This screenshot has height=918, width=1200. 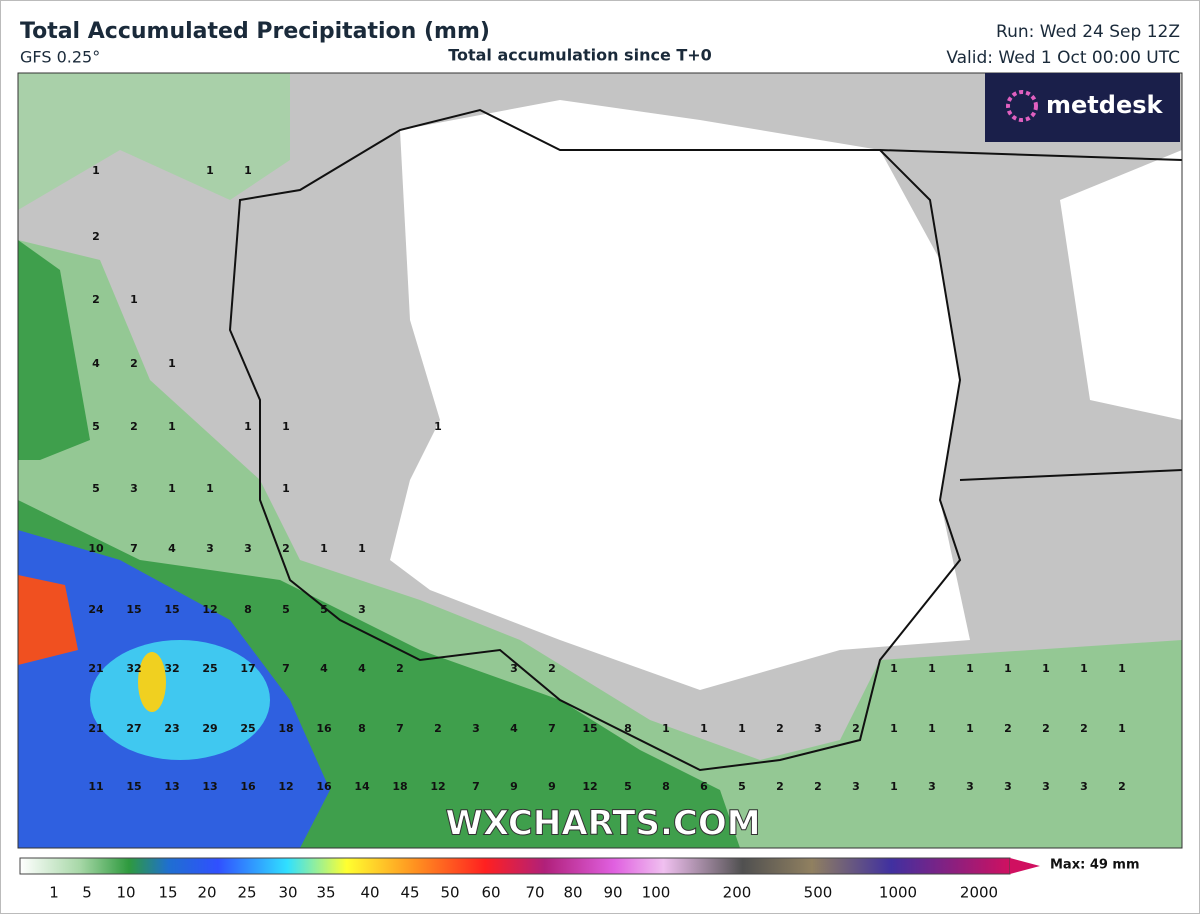 I want to click on colorbar-label: 10, so click(x=125, y=893).